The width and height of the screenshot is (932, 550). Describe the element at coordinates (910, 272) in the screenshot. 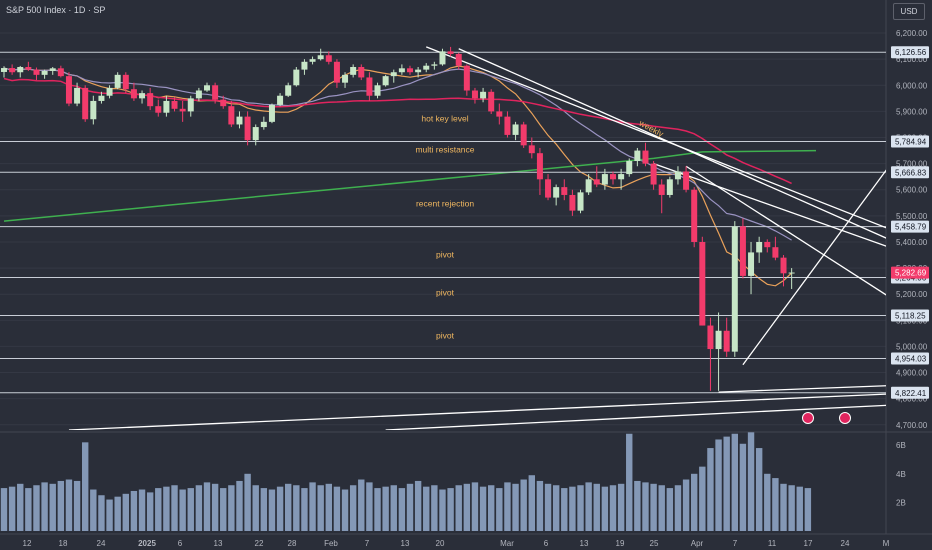

I see `last-price-tag` at that location.